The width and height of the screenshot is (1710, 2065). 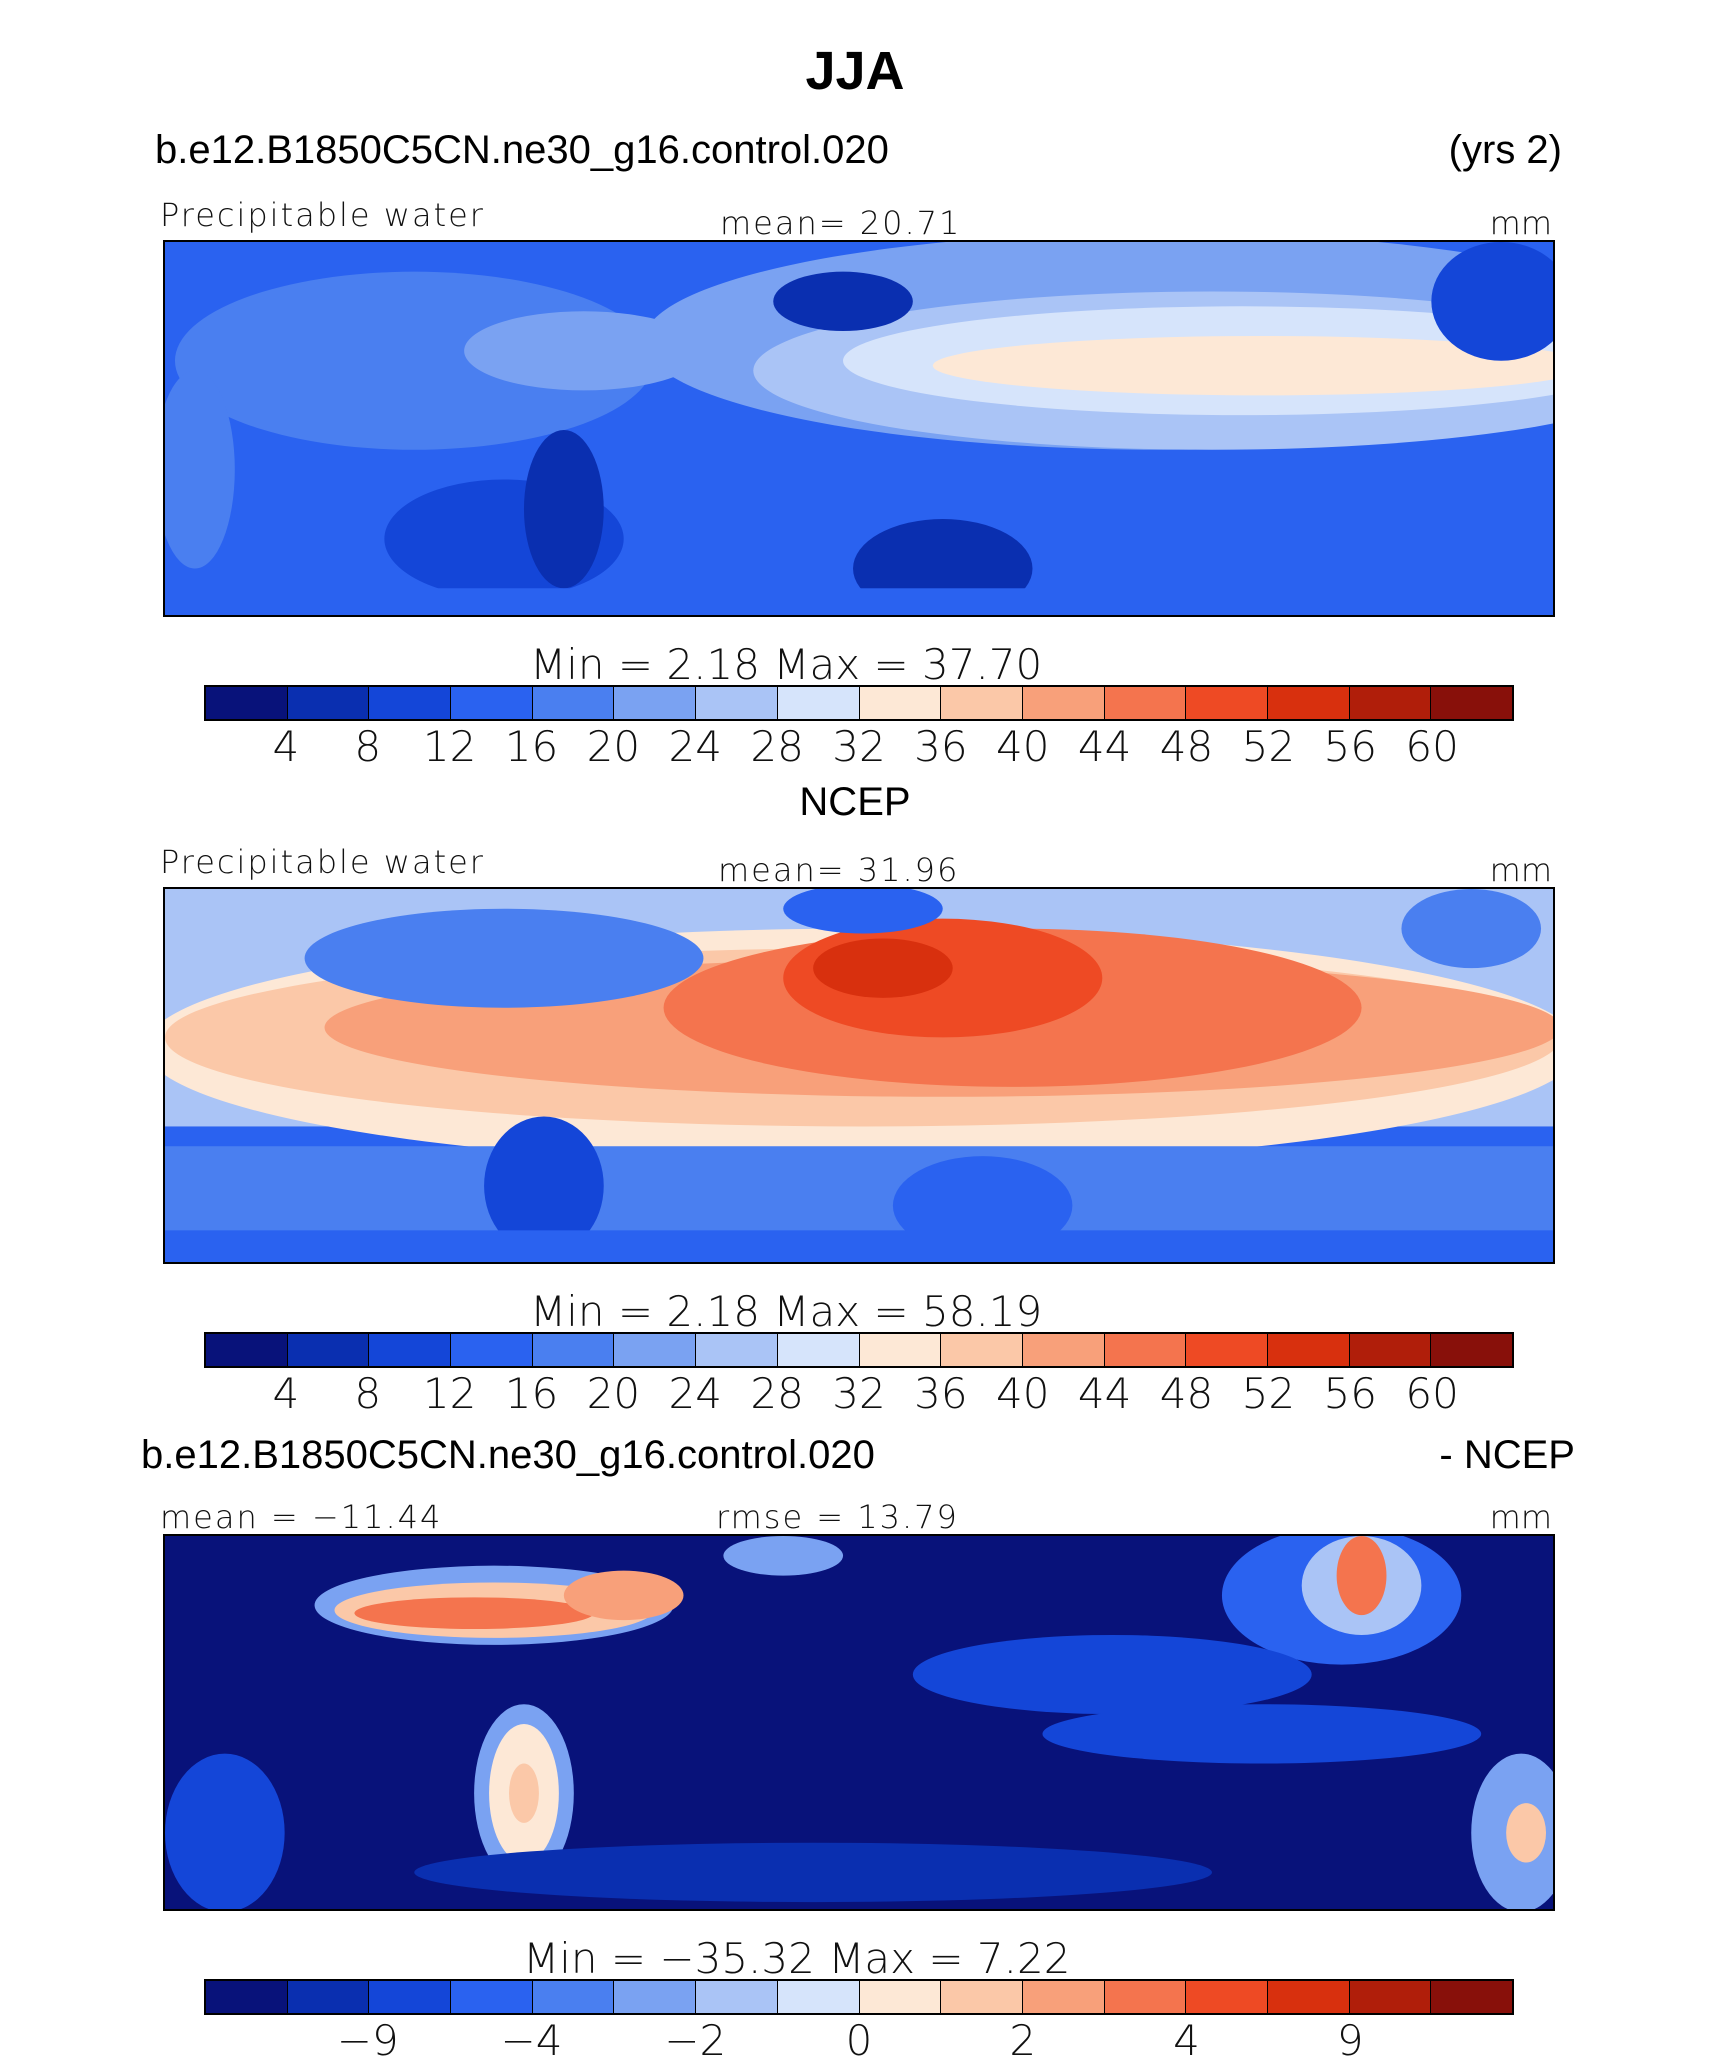 I want to click on panel3-contour-field, so click(x=859, y=1722).